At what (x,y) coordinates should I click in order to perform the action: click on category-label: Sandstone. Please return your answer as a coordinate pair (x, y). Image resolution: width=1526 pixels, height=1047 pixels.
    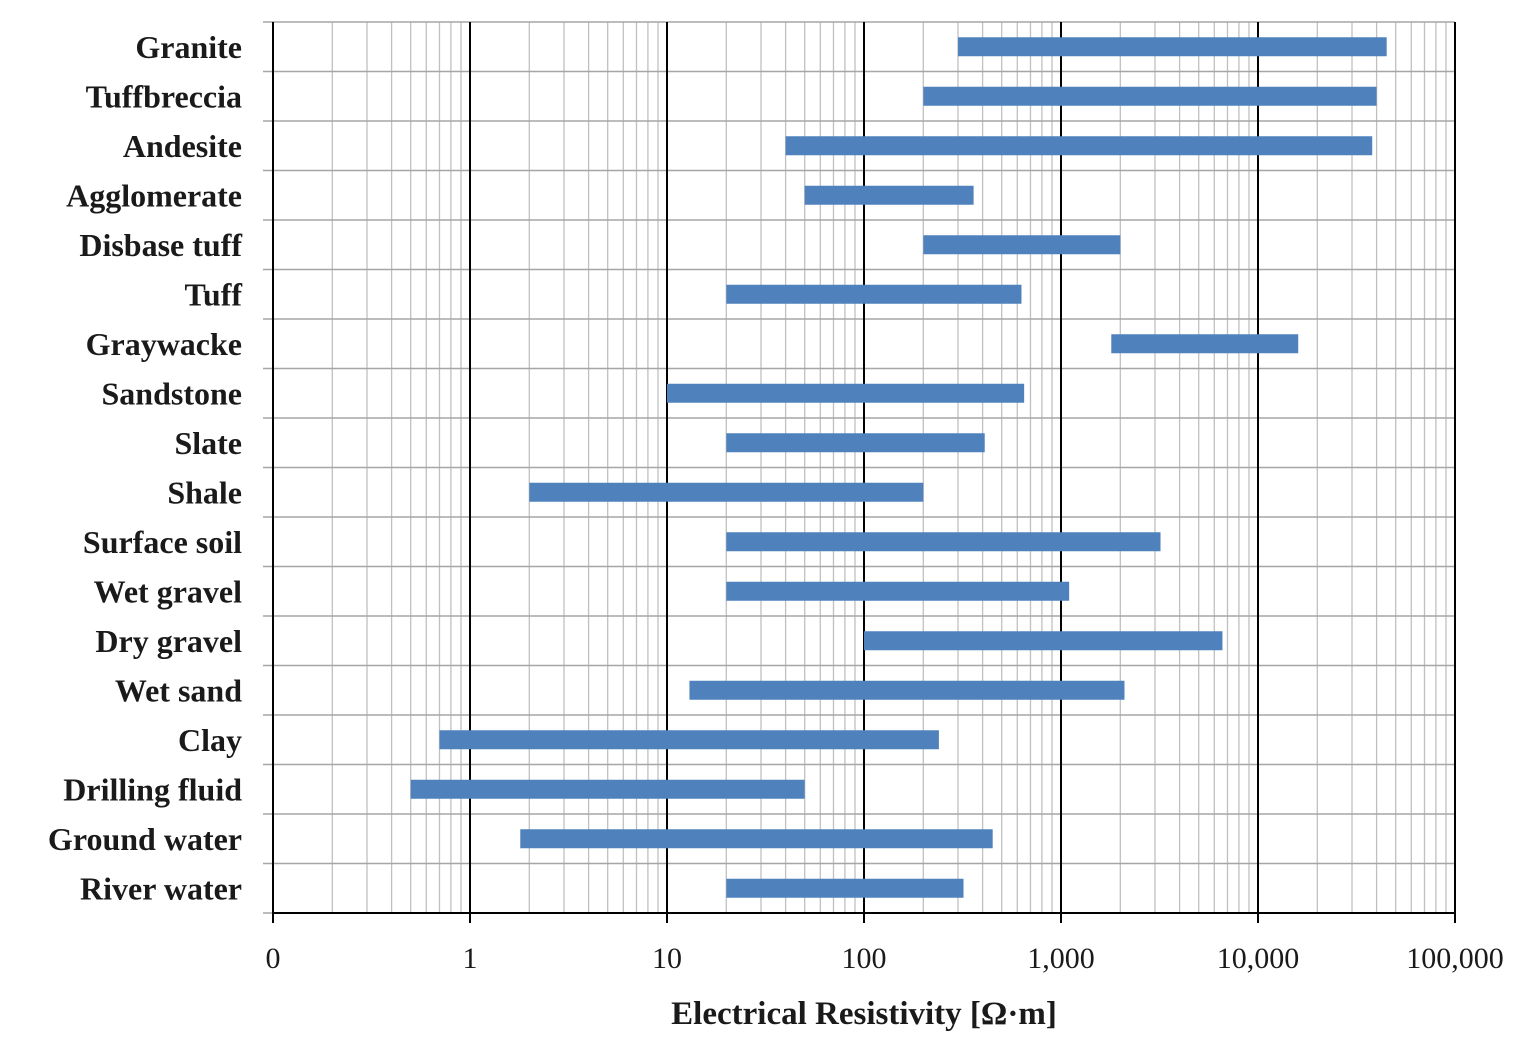
    Looking at the image, I should click on (172, 393).